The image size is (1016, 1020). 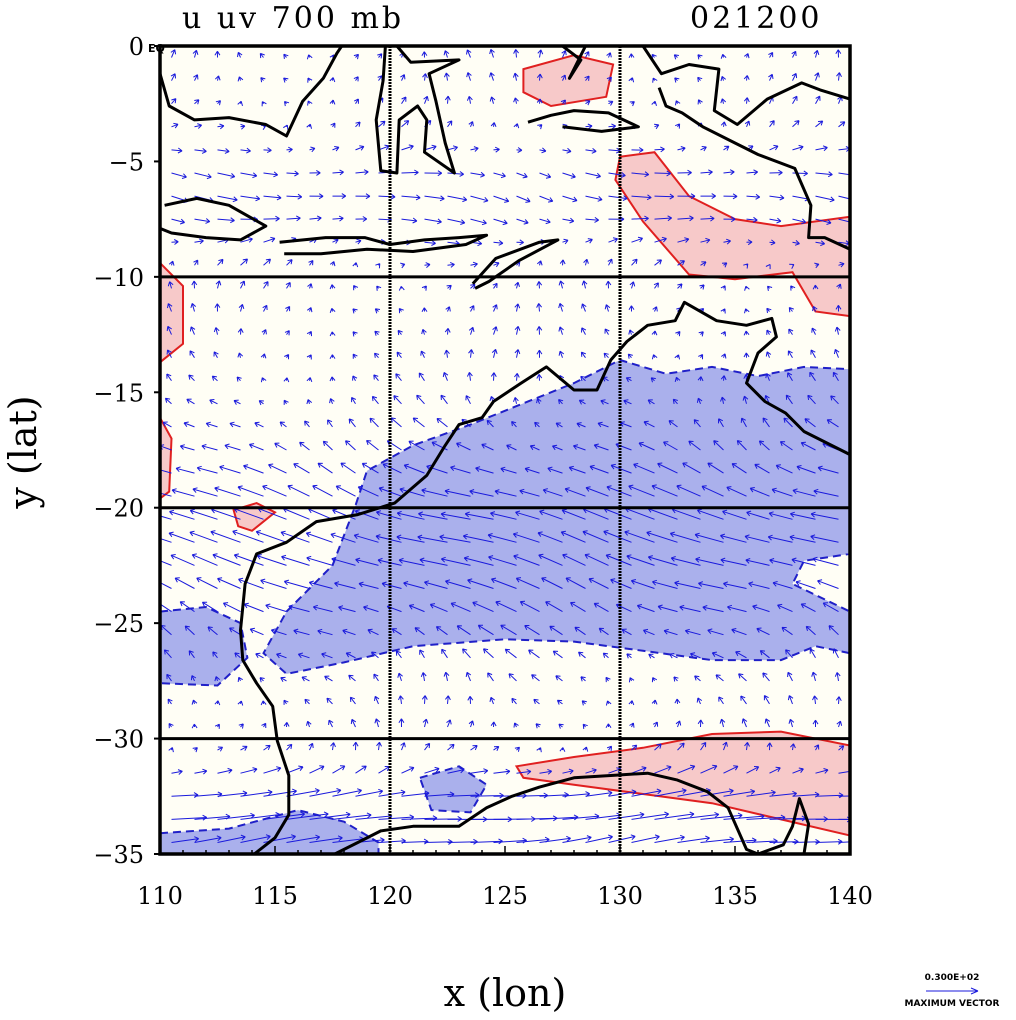 I want to click on y-tick-label: −5, so click(x=126, y=162).